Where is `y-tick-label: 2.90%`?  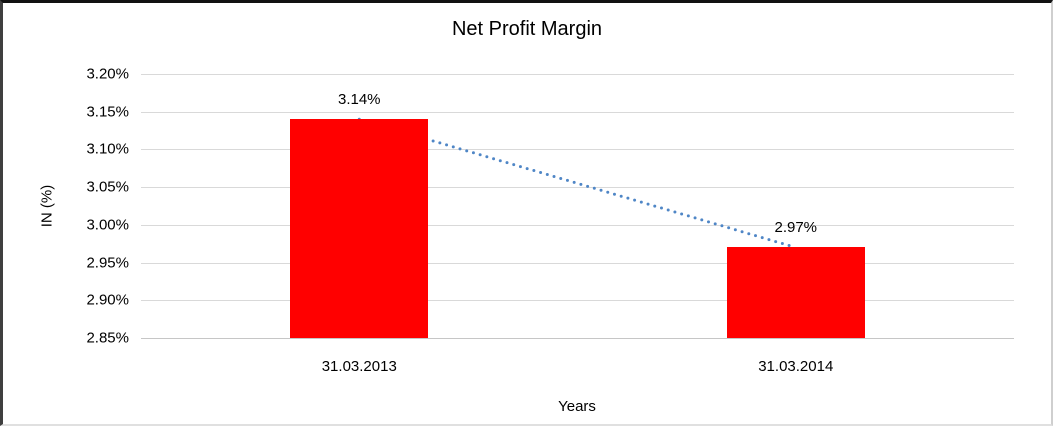 y-tick-label: 2.90% is located at coordinates (107, 300).